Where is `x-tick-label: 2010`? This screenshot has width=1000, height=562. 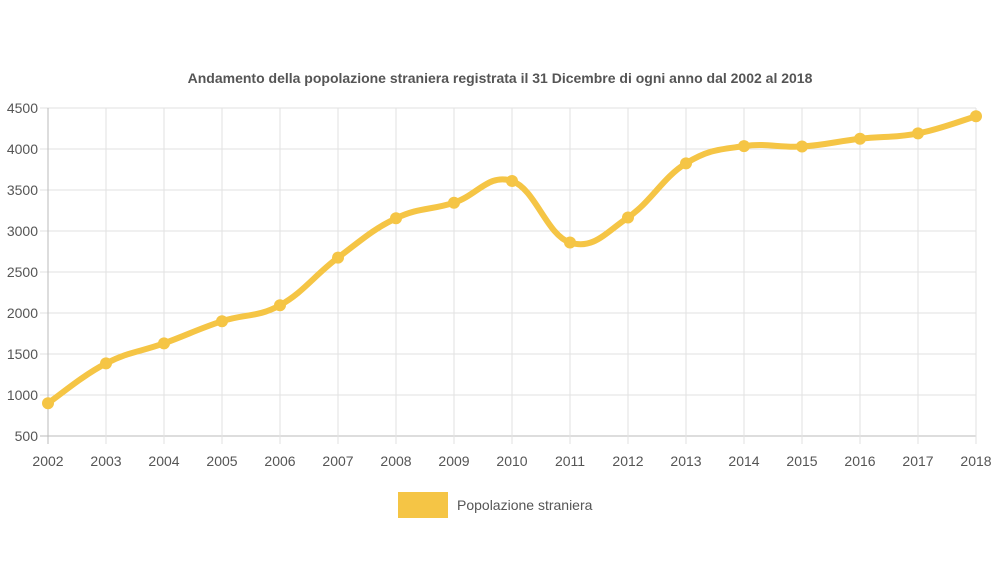 x-tick-label: 2010 is located at coordinates (511, 461).